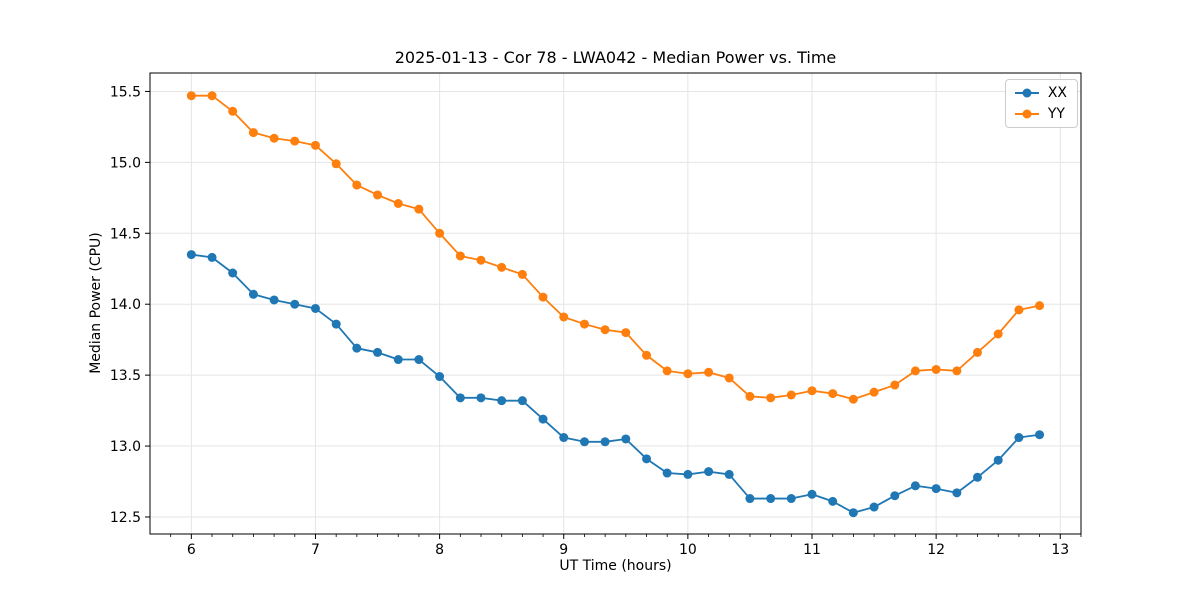 This screenshot has width=1200, height=600. What do you see at coordinates (125, 92) in the screenshot?
I see `y-tick-label: 15.5` at bounding box center [125, 92].